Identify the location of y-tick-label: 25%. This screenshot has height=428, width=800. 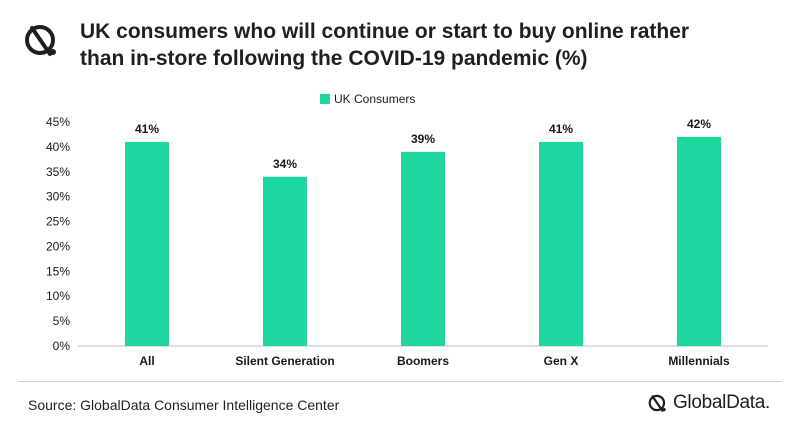
(58, 222).